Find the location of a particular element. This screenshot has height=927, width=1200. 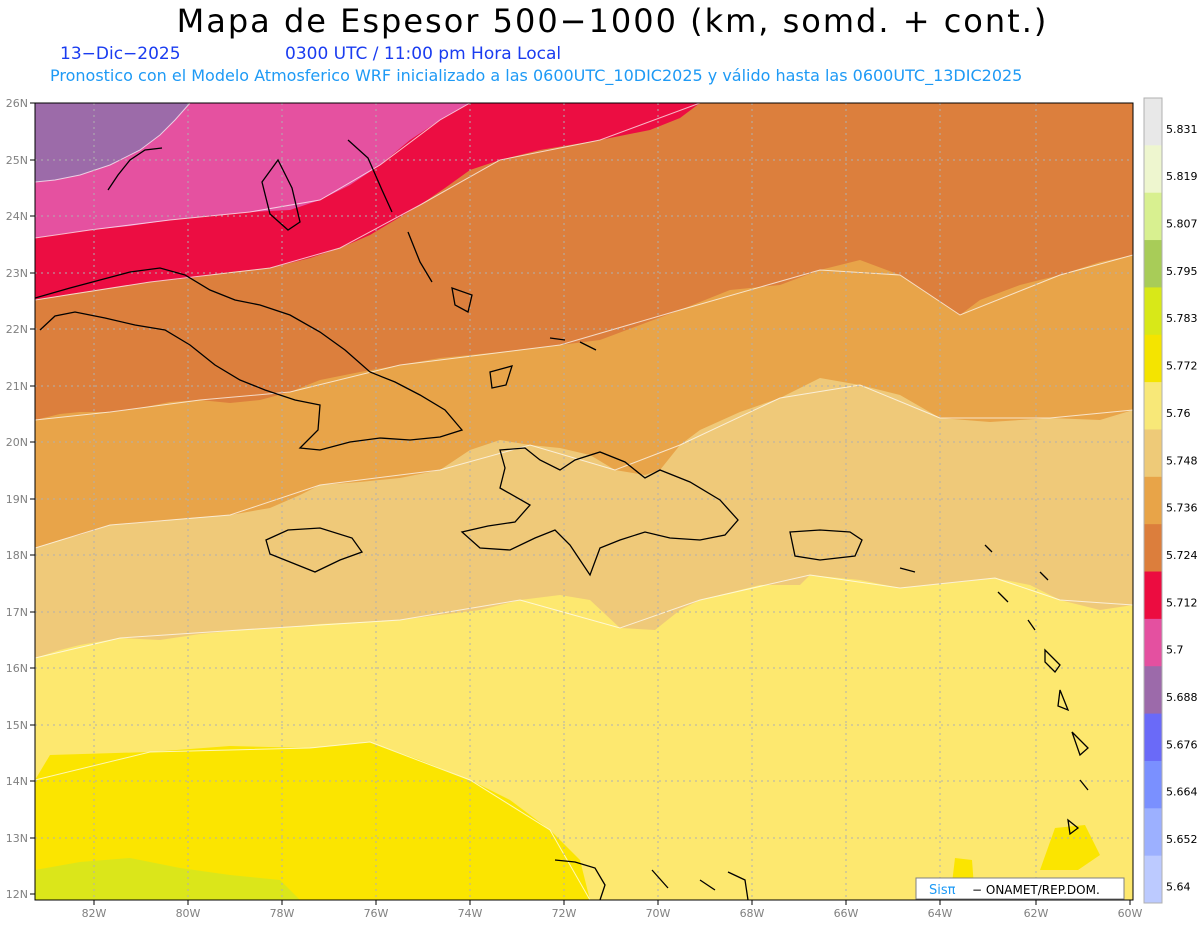

lat-label: 23N is located at coordinates (17, 273).